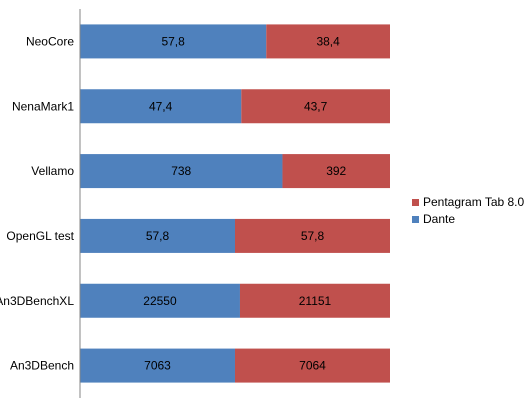  I want to click on category-label: NenaMark1, so click(43, 106).